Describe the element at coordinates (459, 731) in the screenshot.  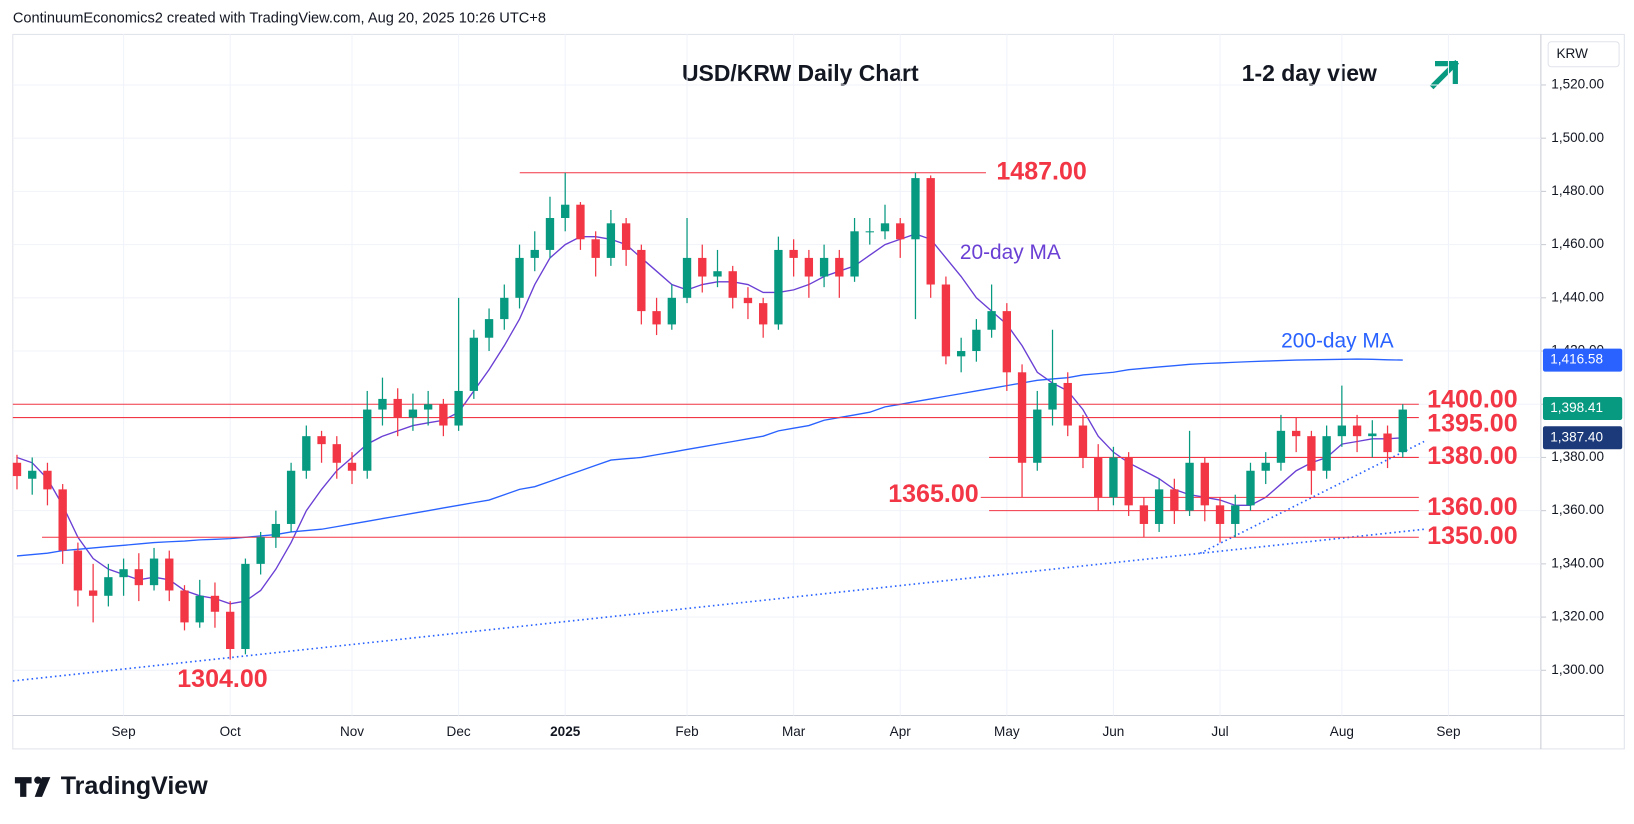
I see `x-tick-label: Dec` at that location.